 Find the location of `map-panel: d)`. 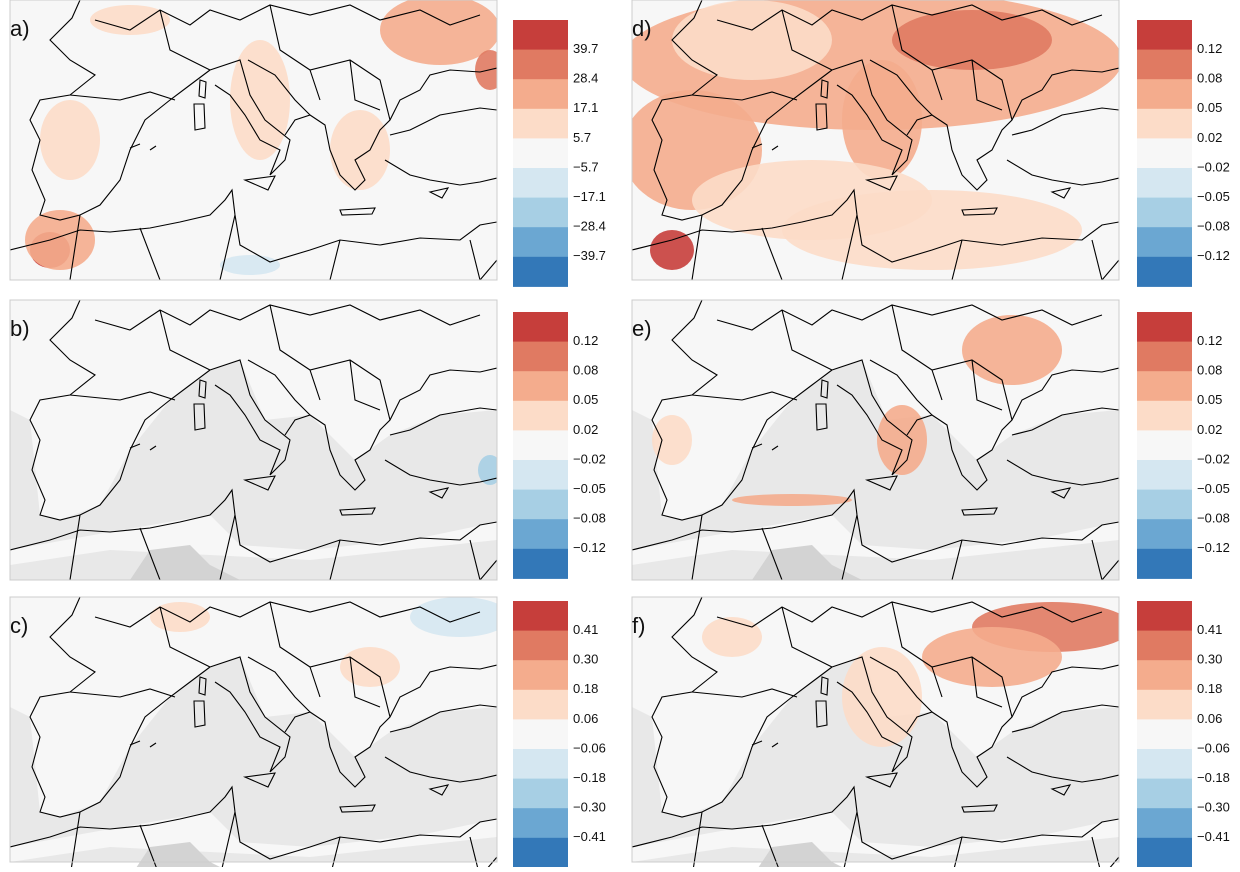

map-panel: d) is located at coordinates (875, 140).